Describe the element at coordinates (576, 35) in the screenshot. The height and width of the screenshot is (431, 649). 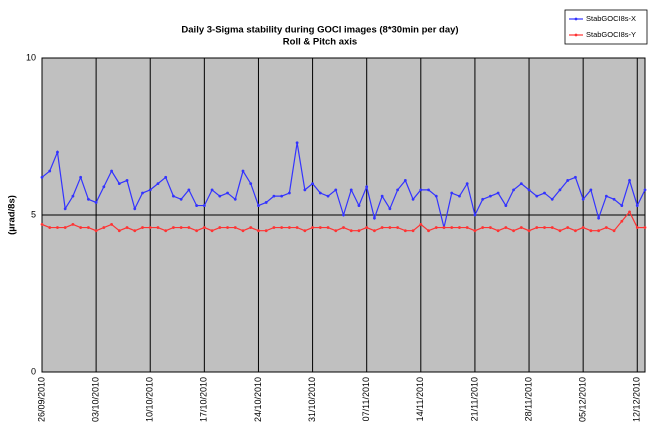
I see `legend-marker` at that location.